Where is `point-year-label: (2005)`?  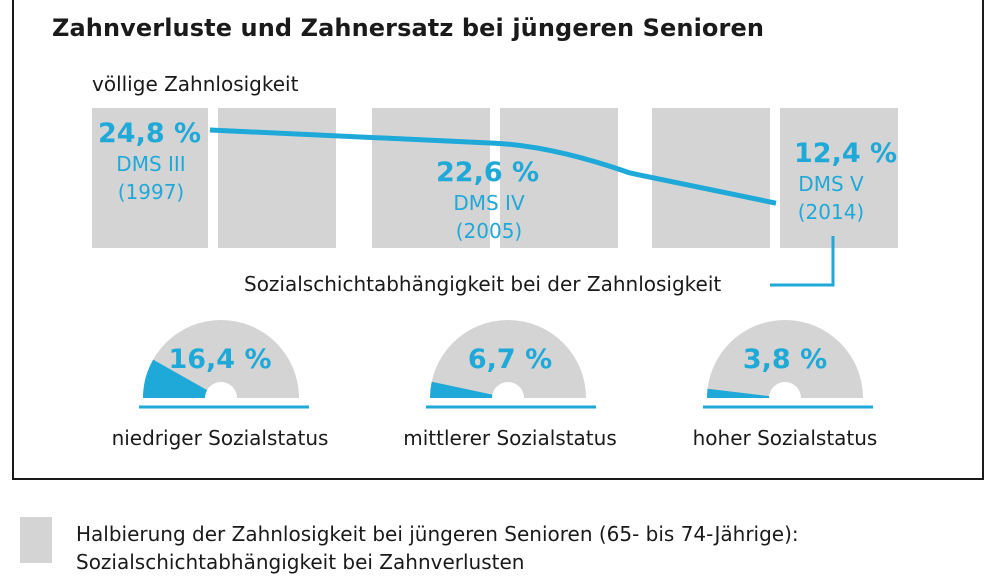
point-year-label: (2005) is located at coordinates (489, 231).